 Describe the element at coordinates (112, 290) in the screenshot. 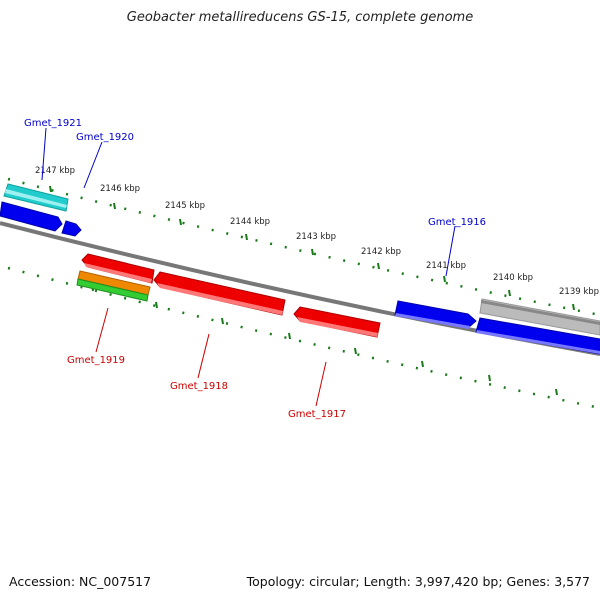

I see `gene-gmet-1919-green` at that location.